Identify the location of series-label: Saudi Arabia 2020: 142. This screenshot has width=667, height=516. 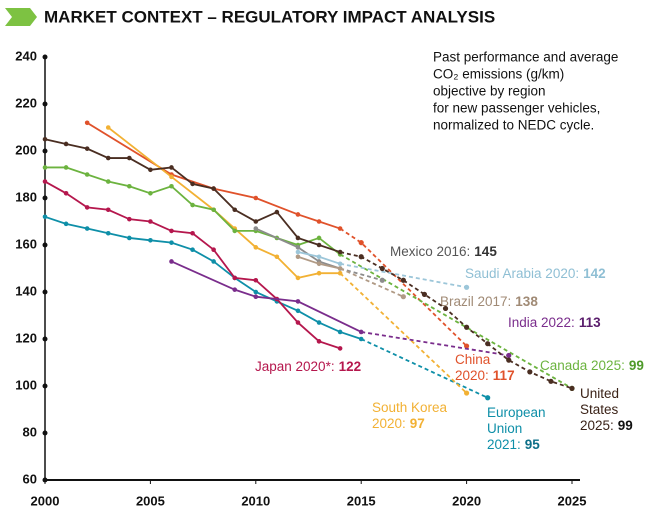
(535, 273).